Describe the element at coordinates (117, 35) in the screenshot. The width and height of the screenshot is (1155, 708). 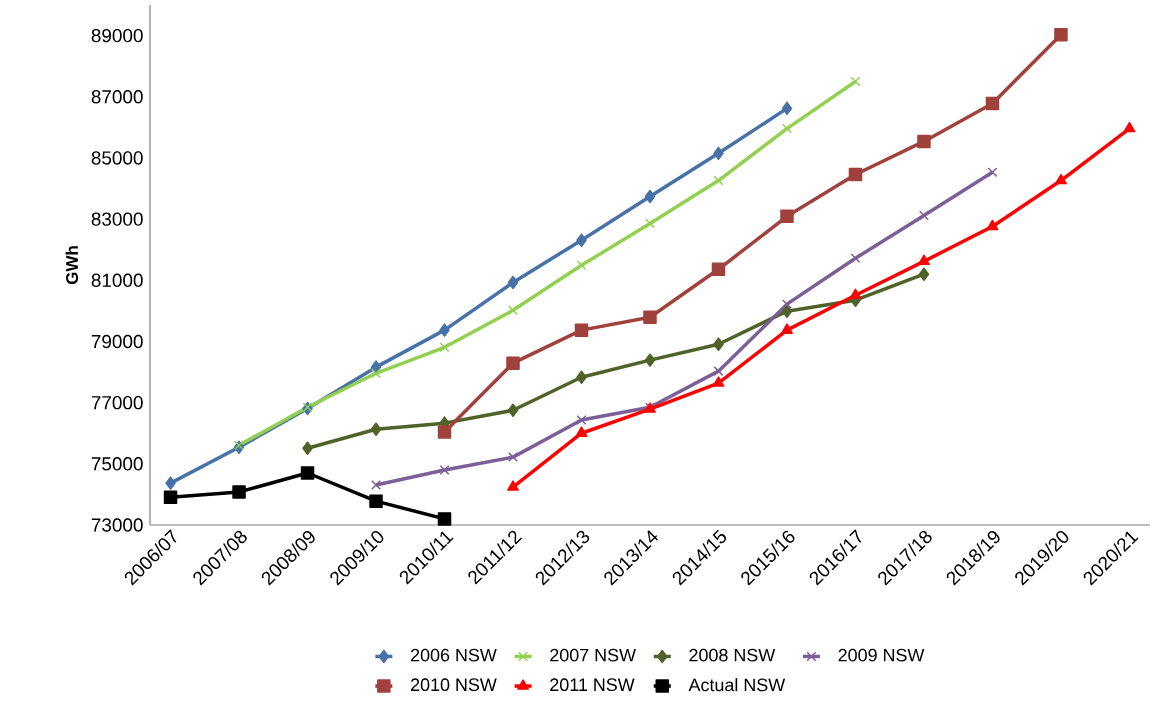
I see `y-tick-label: 89000` at that location.